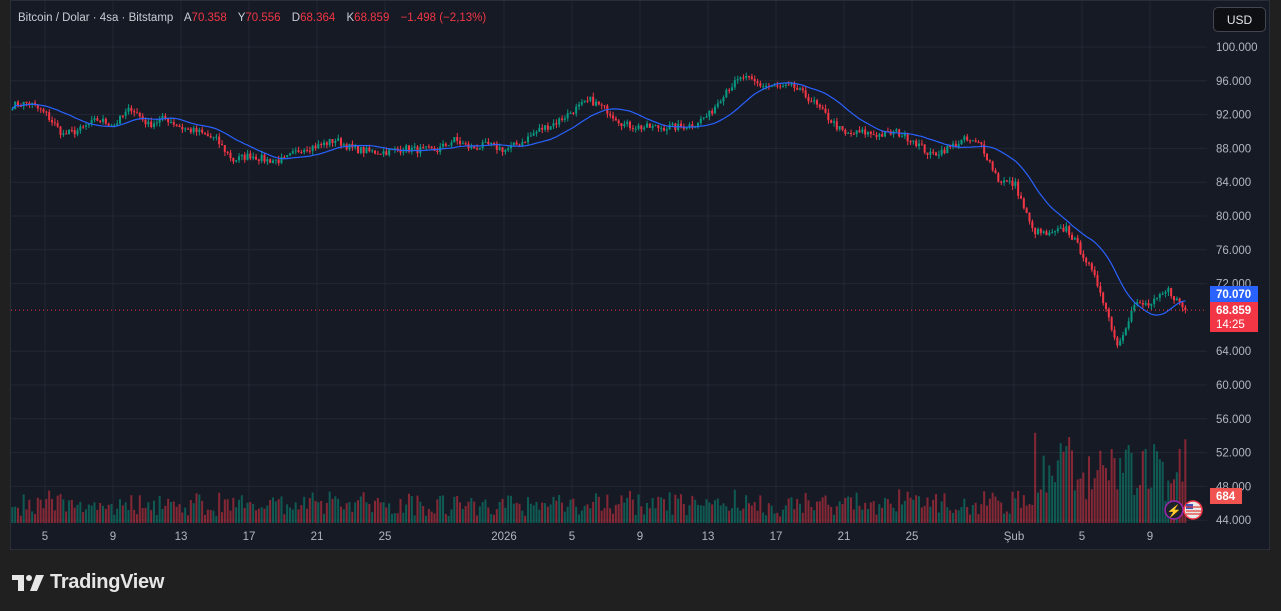  Describe the element at coordinates (318, 18) in the screenshot. I see `low-value: 68.364` at that location.